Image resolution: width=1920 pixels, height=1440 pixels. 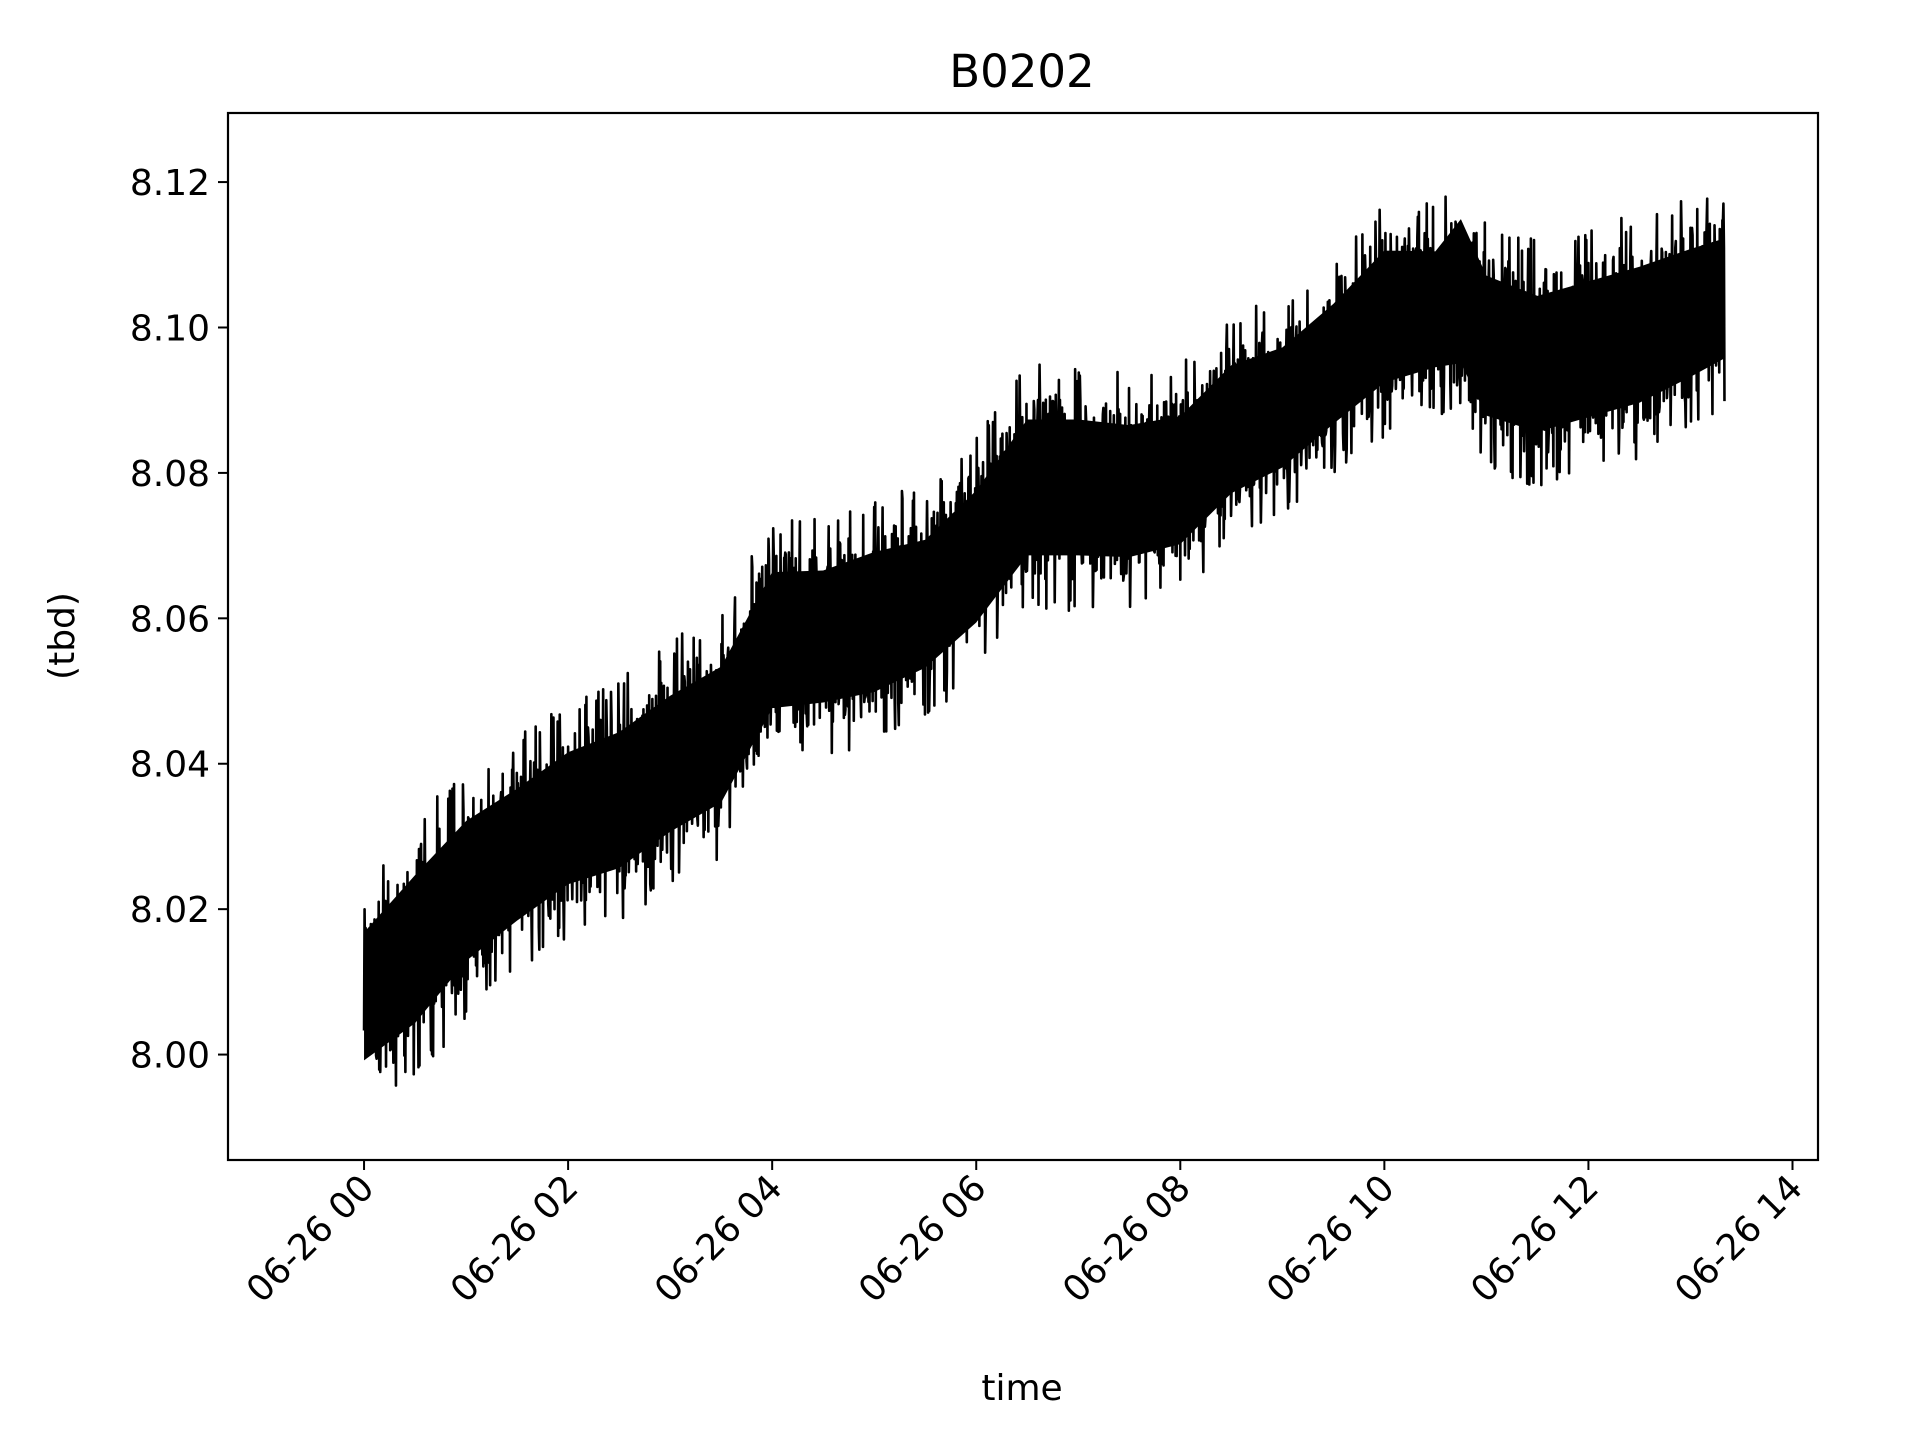 What do you see at coordinates (170, 619) in the screenshot?
I see `y-tick-label: 8.06` at bounding box center [170, 619].